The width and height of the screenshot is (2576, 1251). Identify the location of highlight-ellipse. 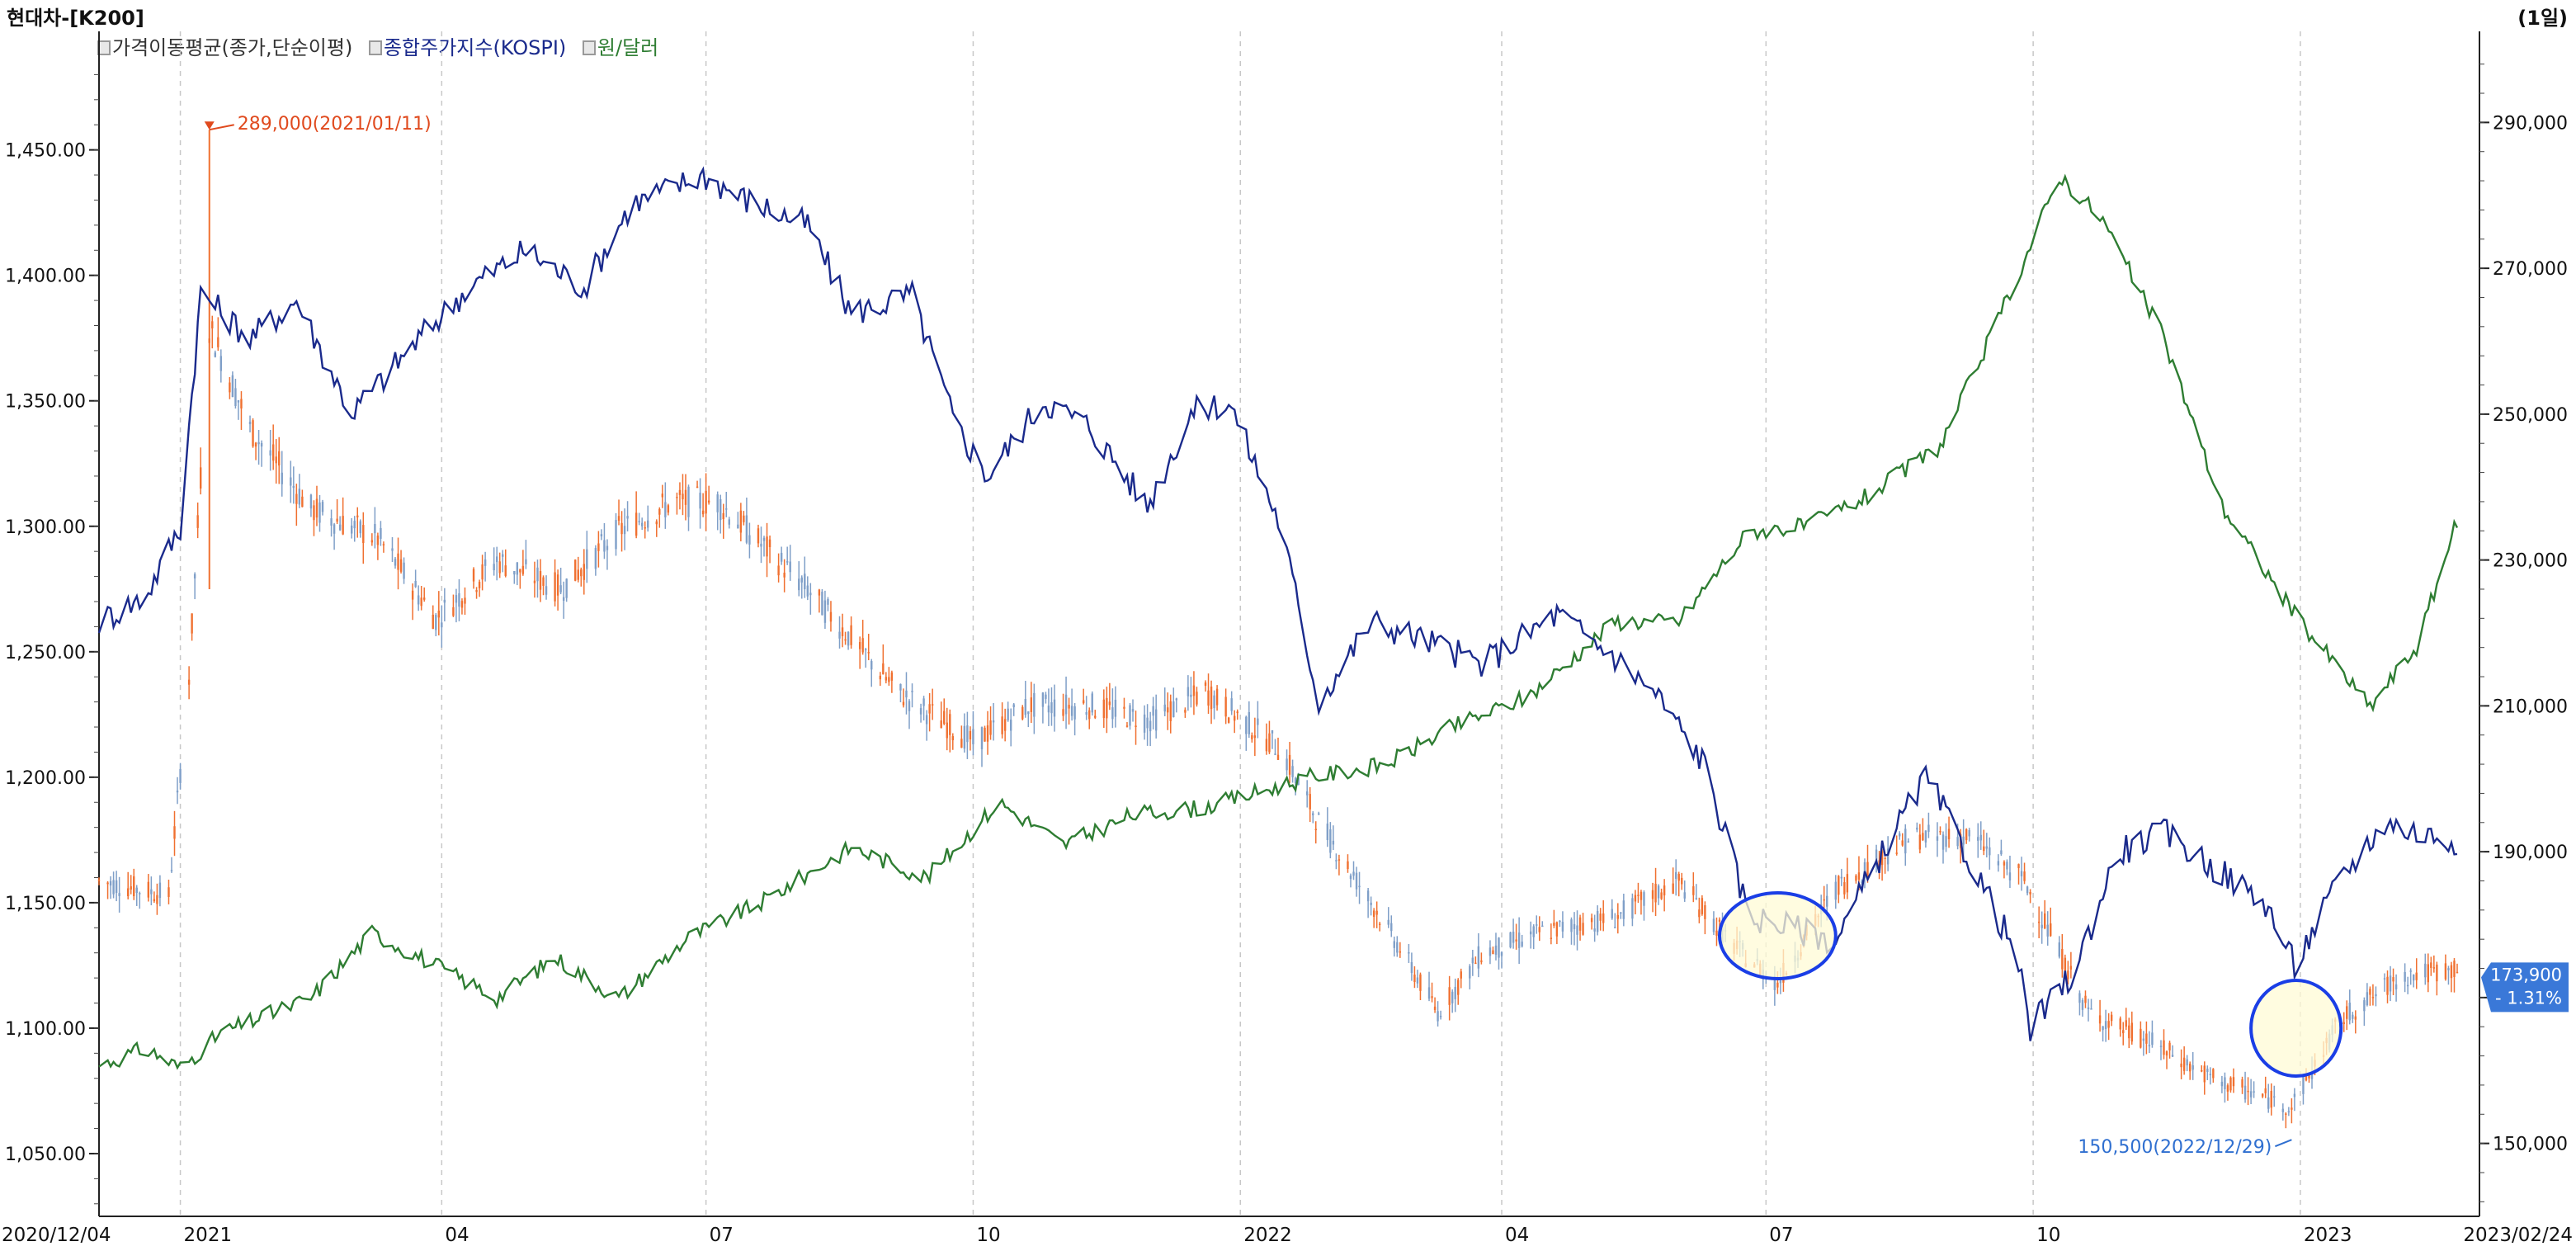
(1777, 935).